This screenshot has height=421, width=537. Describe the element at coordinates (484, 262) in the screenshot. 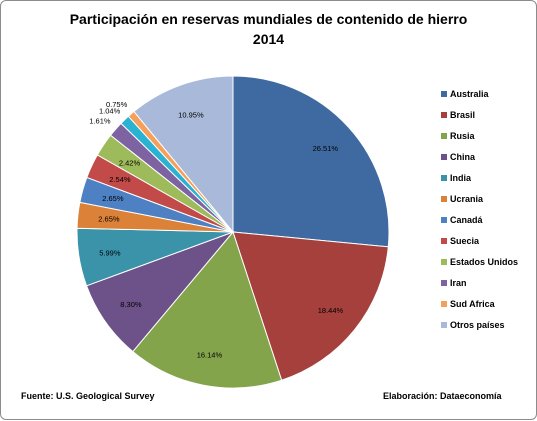

I see `legend-label: Estados Unidos` at that location.